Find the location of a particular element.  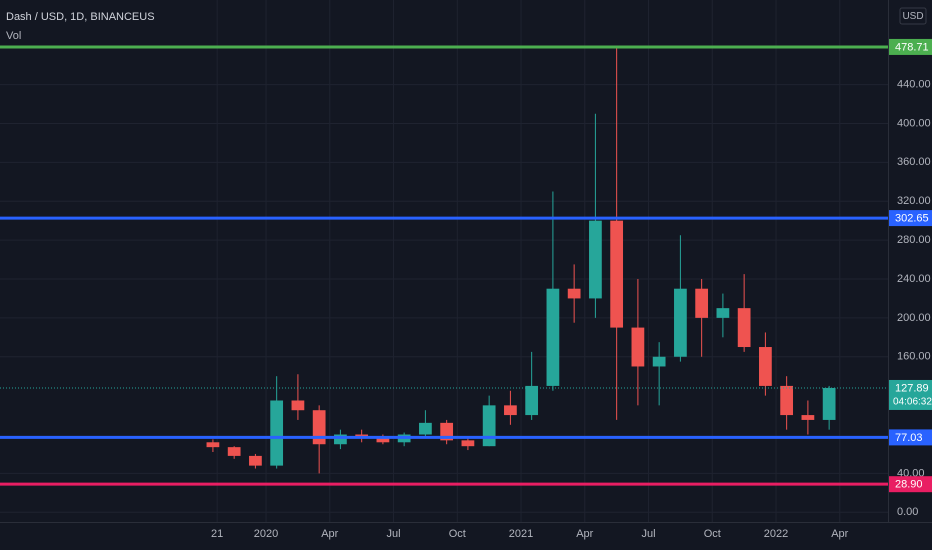

y-tick-label: 400.00 is located at coordinates (914, 123).